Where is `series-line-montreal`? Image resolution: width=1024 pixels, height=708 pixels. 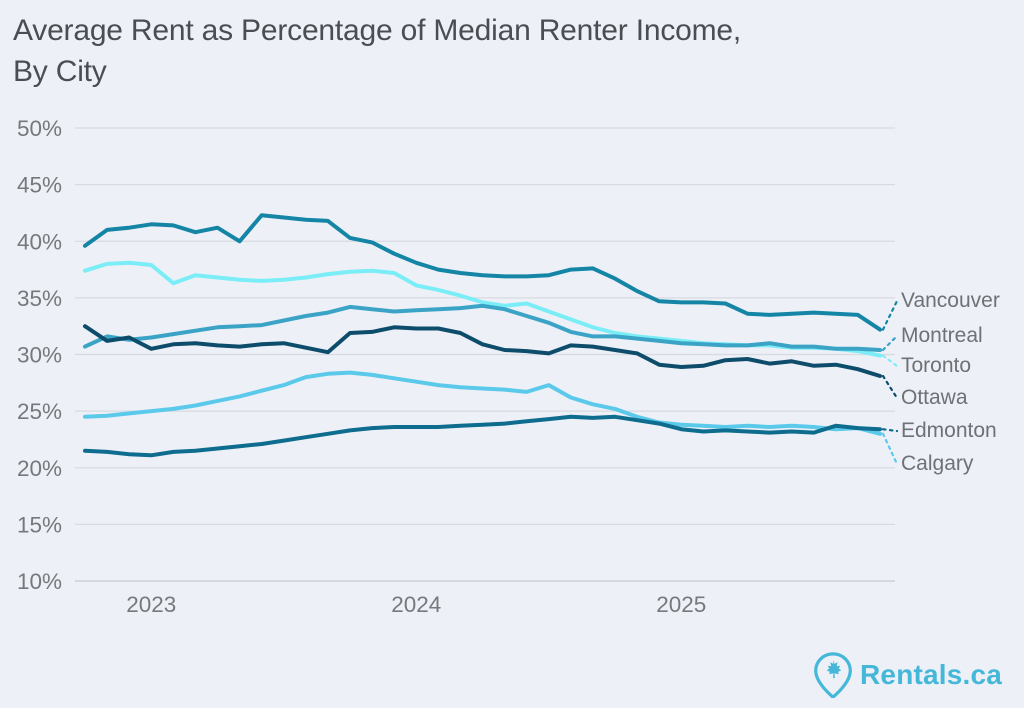 series-line-montreal is located at coordinates (482, 327).